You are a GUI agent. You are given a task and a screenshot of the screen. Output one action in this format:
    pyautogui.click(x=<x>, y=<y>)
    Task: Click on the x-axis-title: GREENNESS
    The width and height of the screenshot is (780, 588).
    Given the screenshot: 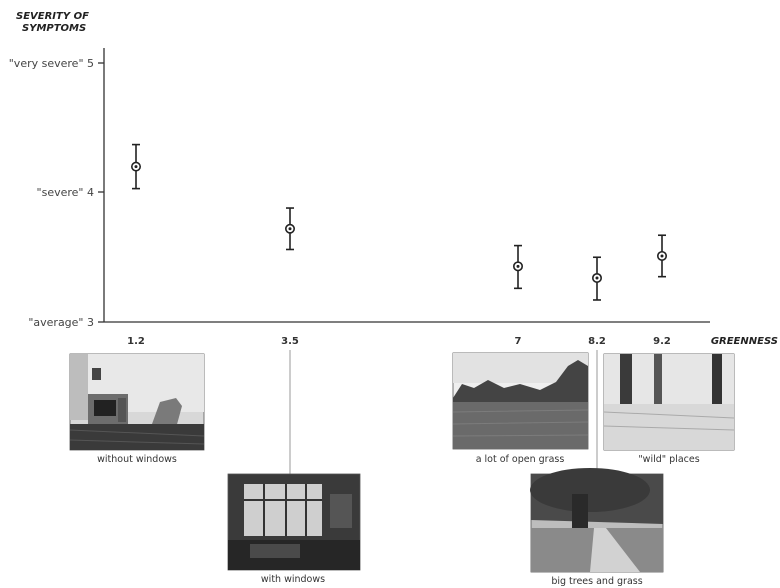 What is the action you would take?
    pyautogui.click(x=744, y=341)
    